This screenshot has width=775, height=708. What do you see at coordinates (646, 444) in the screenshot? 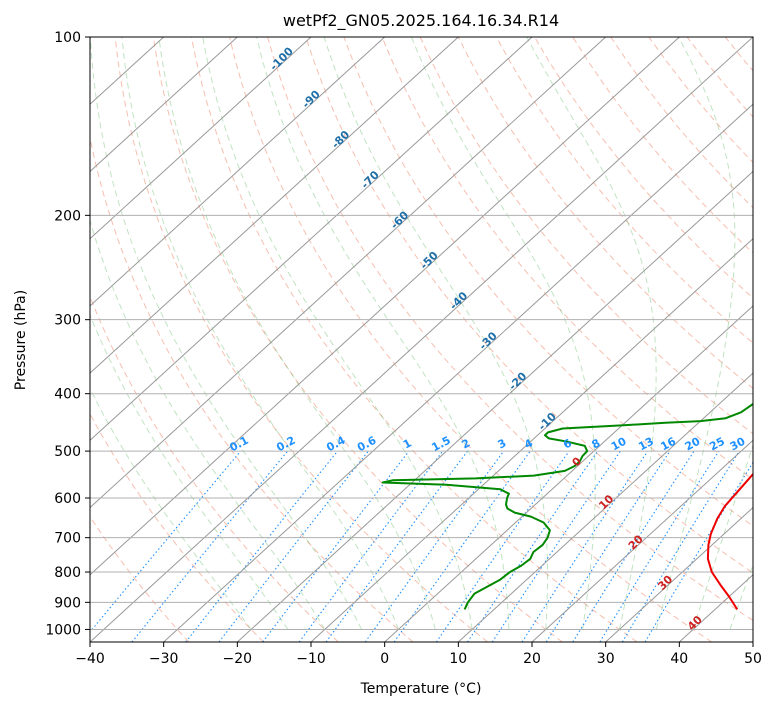
I see `mixing-ratio-label: 13` at bounding box center [646, 444].